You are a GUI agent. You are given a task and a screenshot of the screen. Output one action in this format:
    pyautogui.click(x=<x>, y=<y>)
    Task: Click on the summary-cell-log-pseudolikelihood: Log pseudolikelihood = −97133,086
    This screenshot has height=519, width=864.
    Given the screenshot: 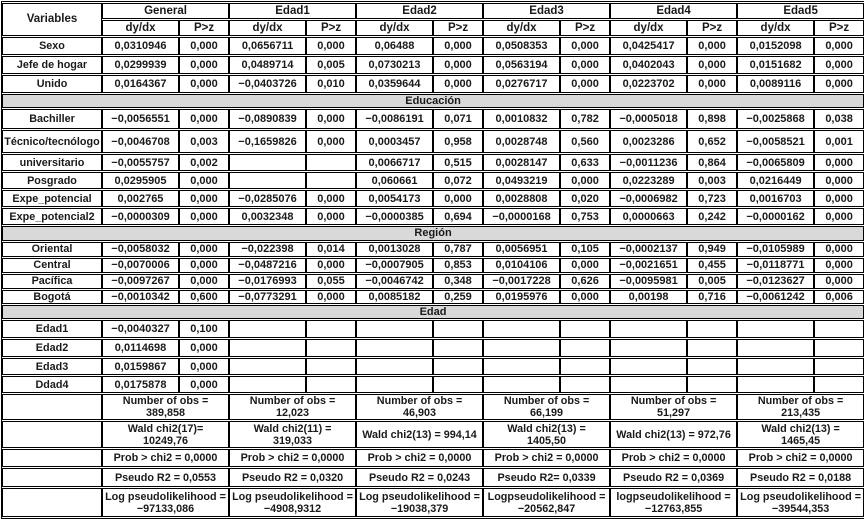 What is the action you would take?
    pyautogui.click(x=166, y=503)
    